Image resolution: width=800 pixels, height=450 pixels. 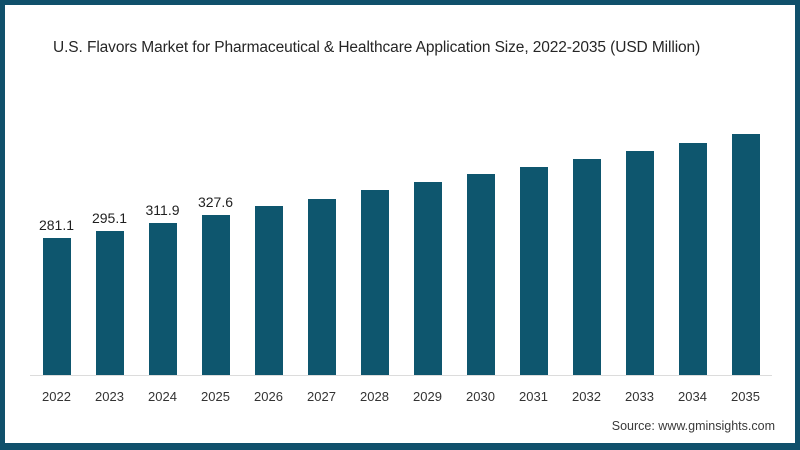 What do you see at coordinates (374, 282) in the screenshot?
I see `bar-2028` at bounding box center [374, 282].